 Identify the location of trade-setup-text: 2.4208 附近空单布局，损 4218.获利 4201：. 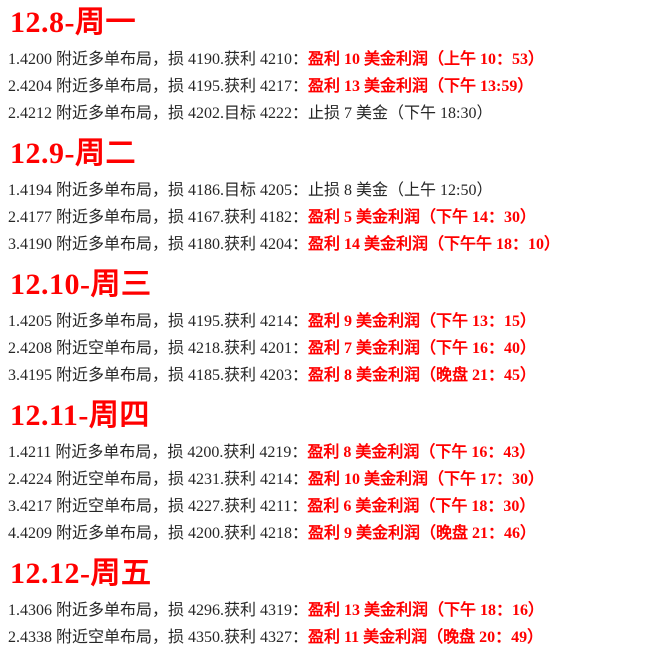
(158, 348).